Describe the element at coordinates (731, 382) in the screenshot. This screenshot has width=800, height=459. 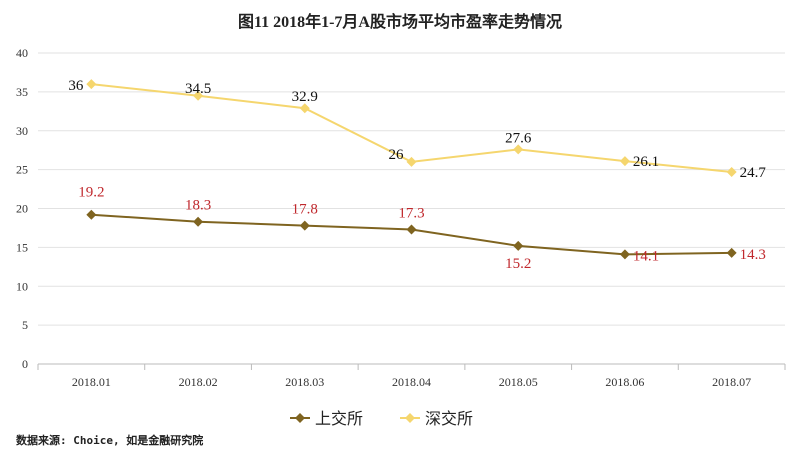
I see `x-tick-label: 2018.07` at that location.